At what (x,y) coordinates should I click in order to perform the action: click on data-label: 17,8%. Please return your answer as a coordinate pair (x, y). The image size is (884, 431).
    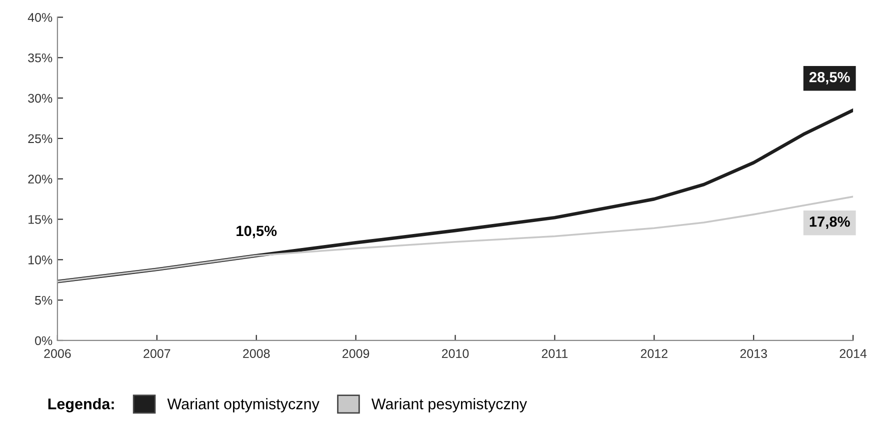
    Looking at the image, I should click on (830, 222).